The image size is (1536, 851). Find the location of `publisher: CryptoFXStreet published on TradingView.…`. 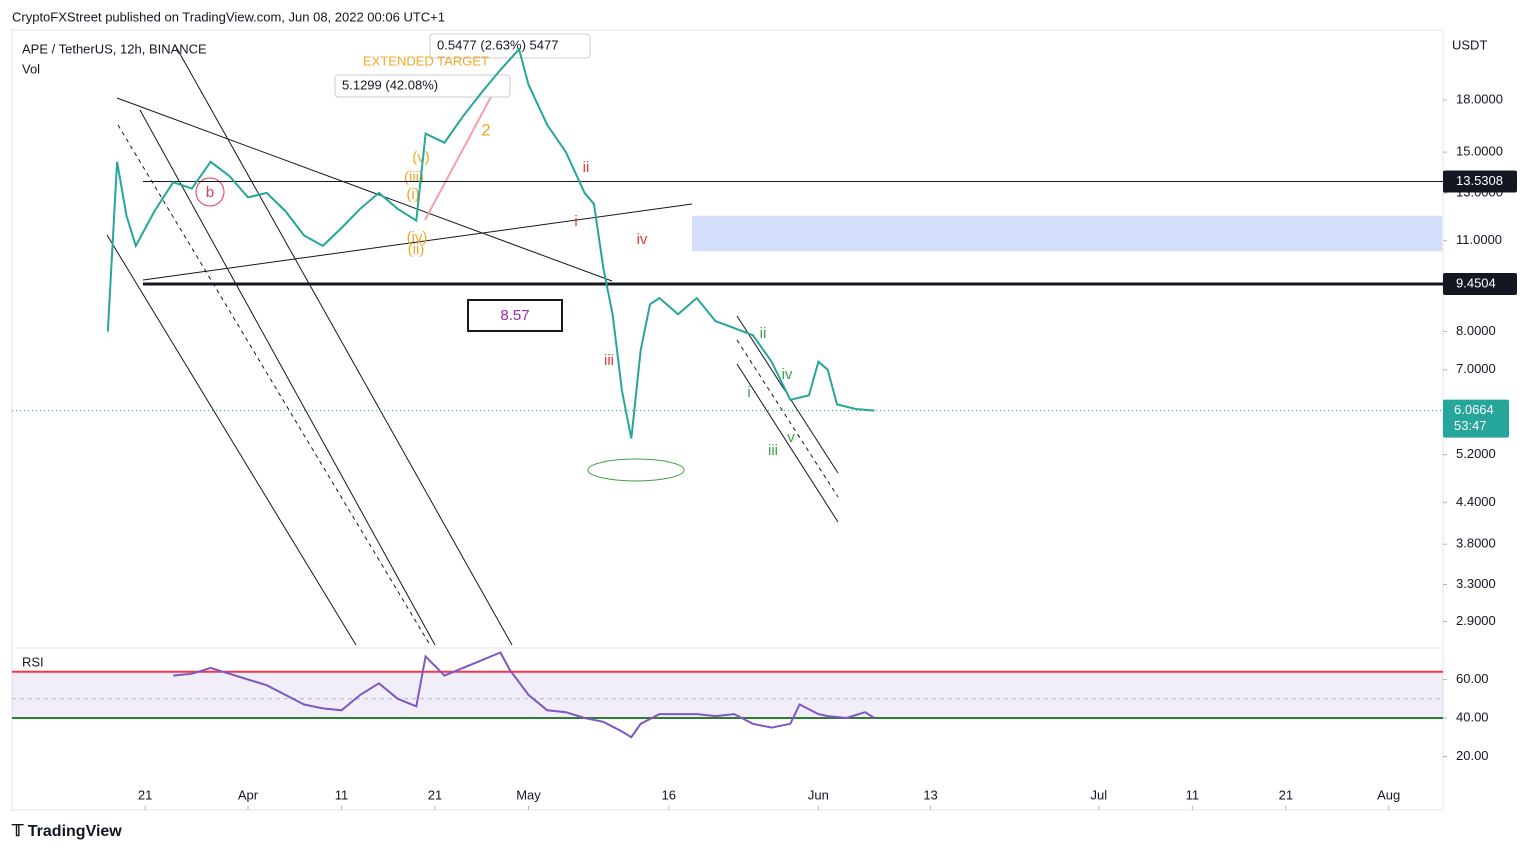

publisher: CryptoFXStreet published on TradingView.… is located at coordinates (228, 16).